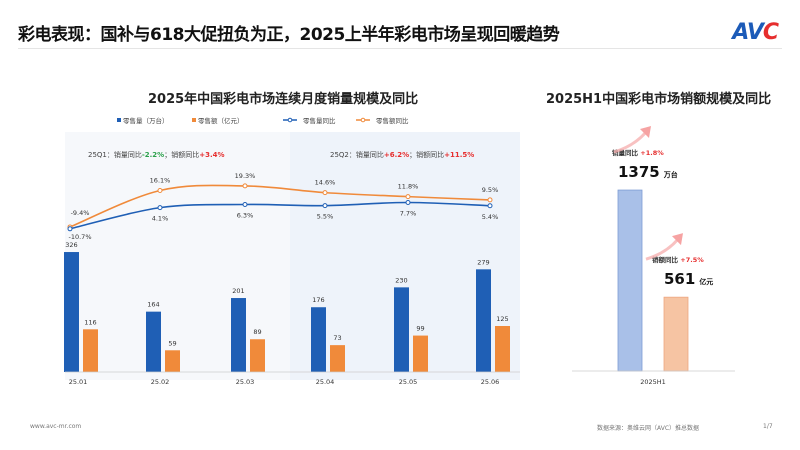 The image size is (800, 450). Describe the element at coordinates (80, 213) in the screenshot. I see `line-label: -9.4%` at that location.